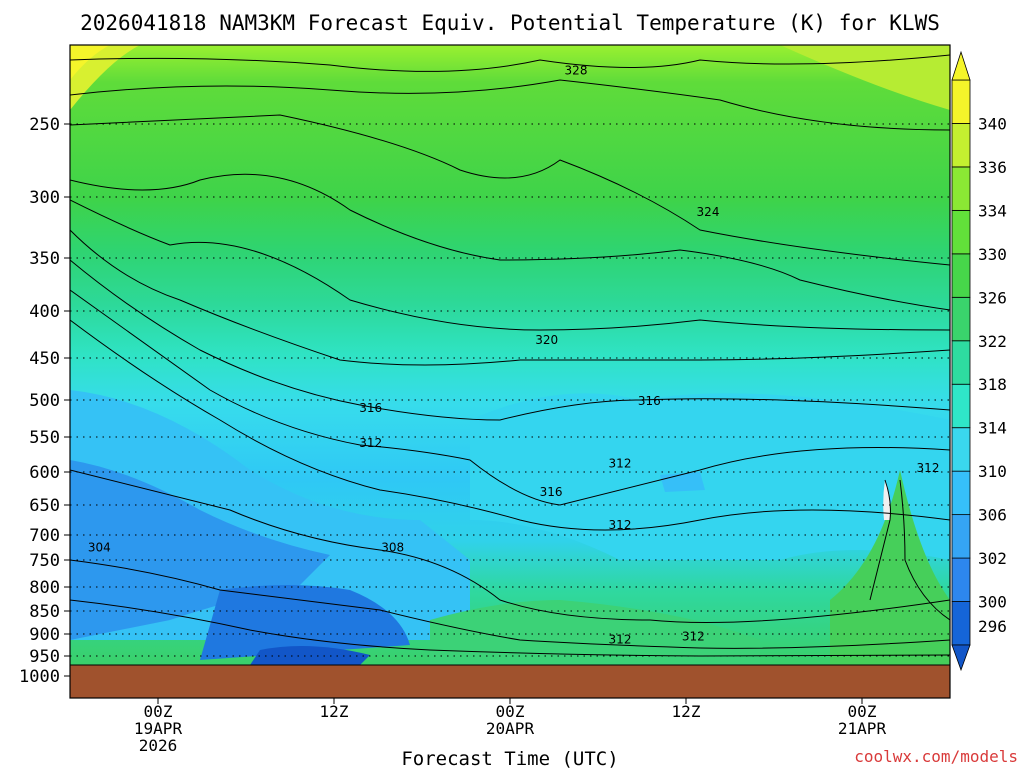 This screenshot has width=1024, height=768. I want to click on colorbar-label: 340, so click(992, 123).